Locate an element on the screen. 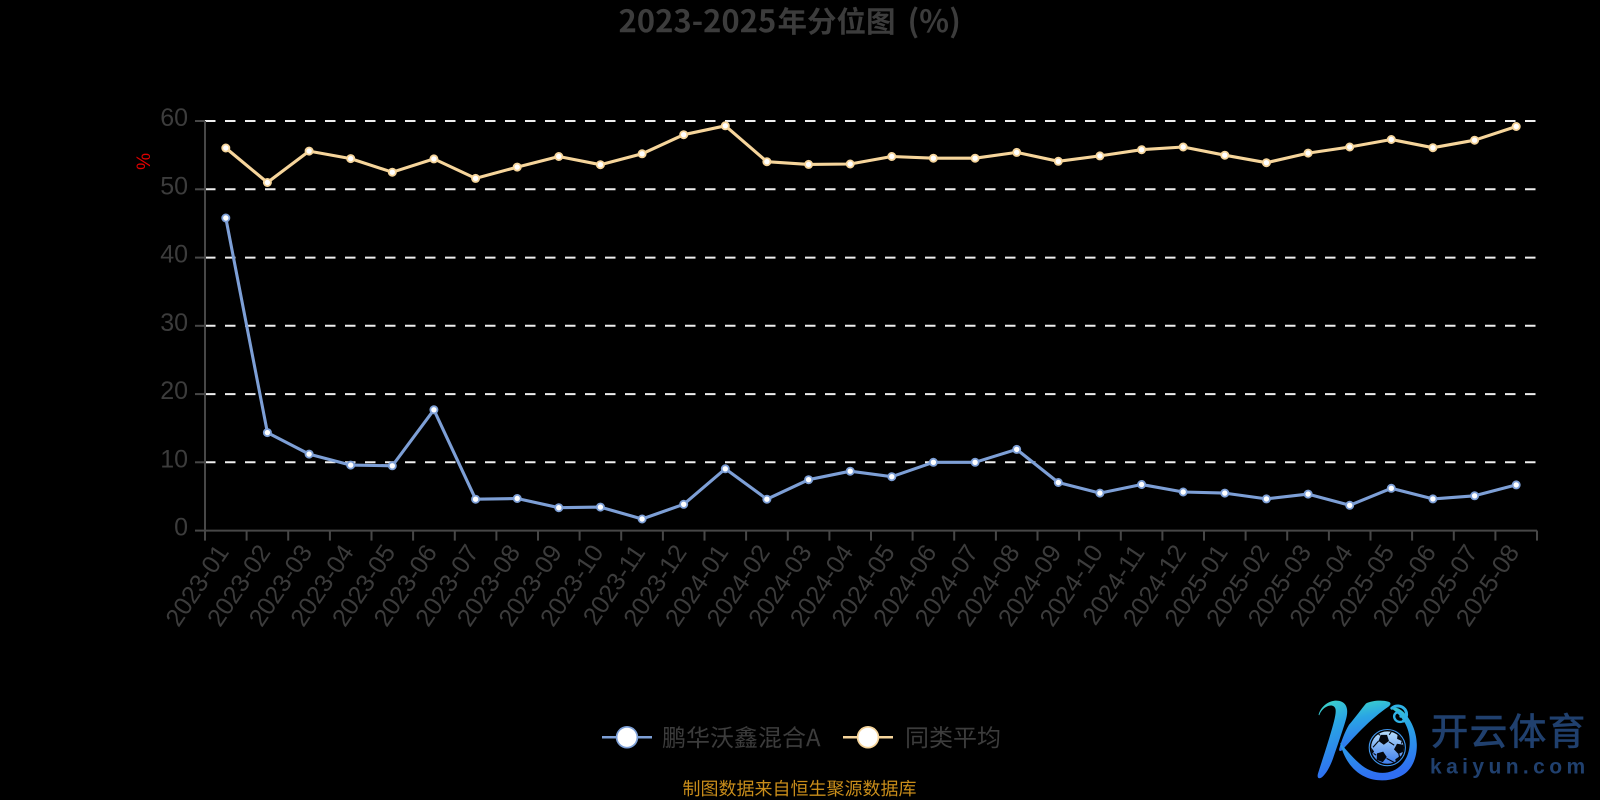 The image size is (1600, 800). svg-text: 60 is located at coordinates (174, 118).